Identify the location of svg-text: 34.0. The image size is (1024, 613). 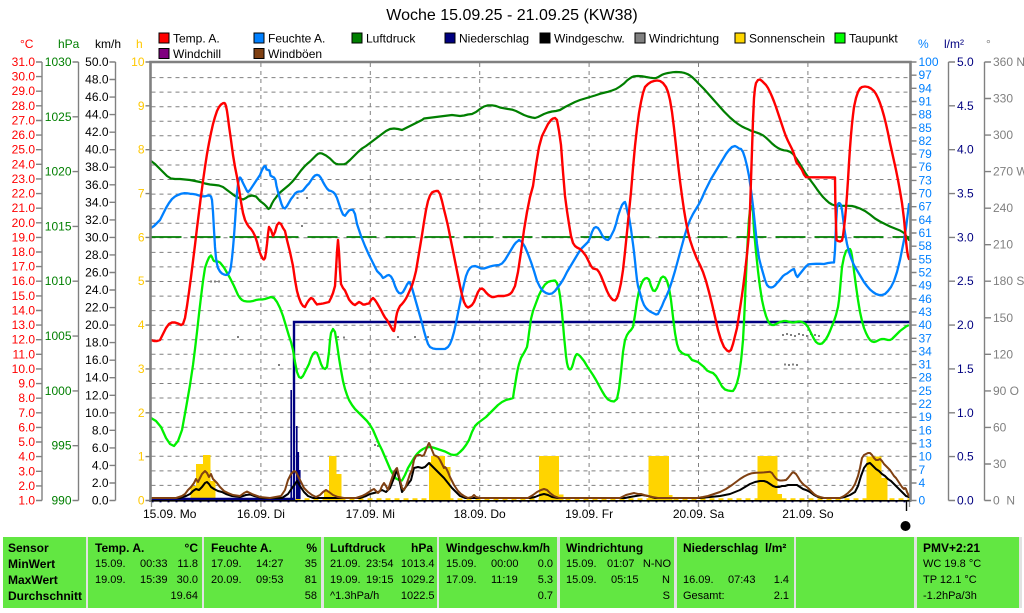
(97, 202).